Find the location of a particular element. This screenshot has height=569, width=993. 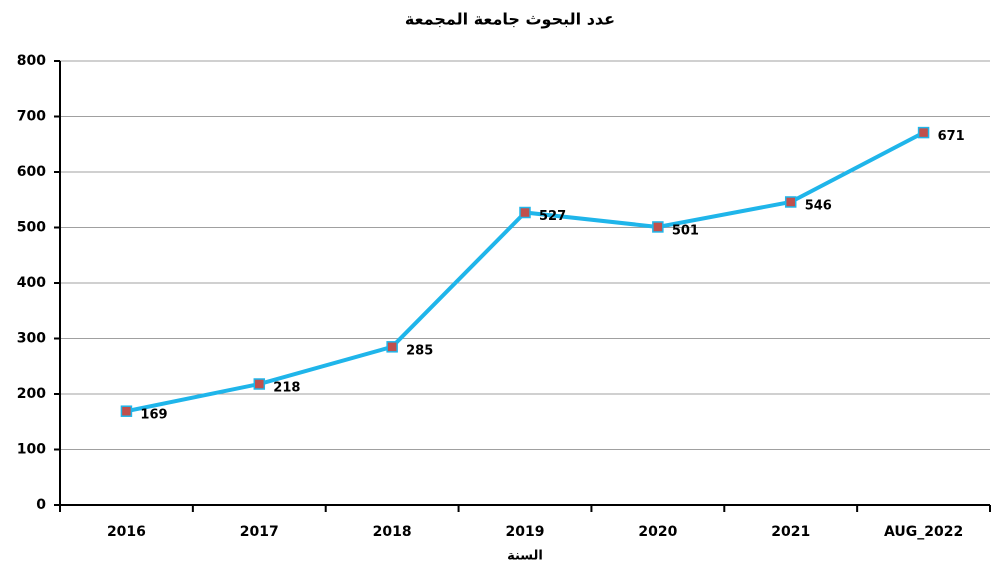

x-tick-label: 2016 is located at coordinates (126, 532).